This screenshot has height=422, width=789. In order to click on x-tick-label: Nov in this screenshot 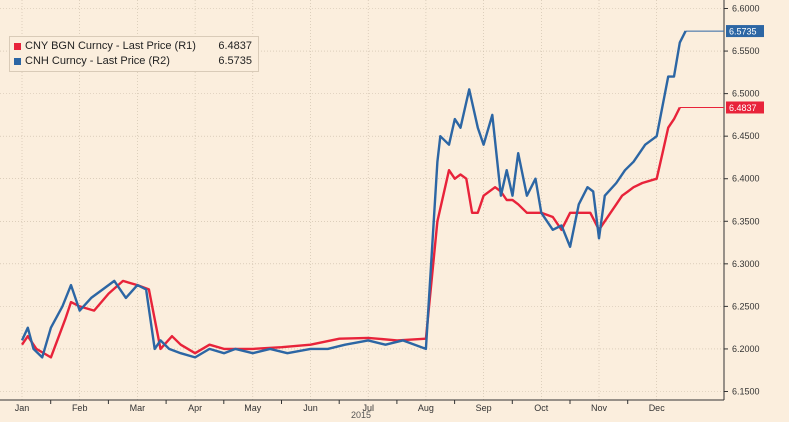, I will do `click(599, 408)`.